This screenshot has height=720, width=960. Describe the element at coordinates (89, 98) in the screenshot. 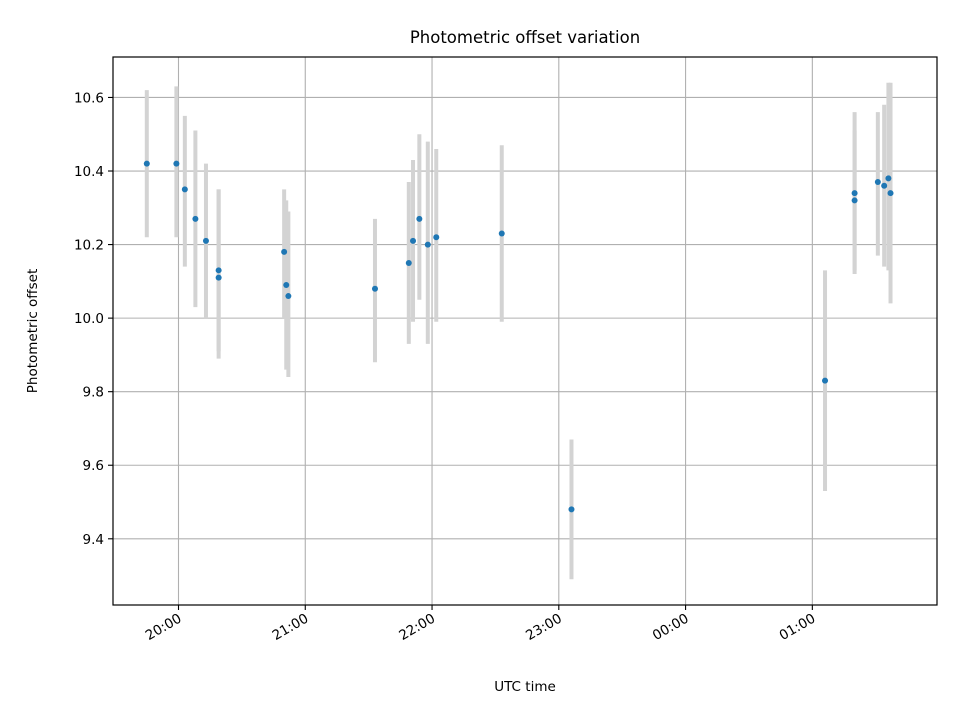

I see `y-tick-label: 10.6` at that location.